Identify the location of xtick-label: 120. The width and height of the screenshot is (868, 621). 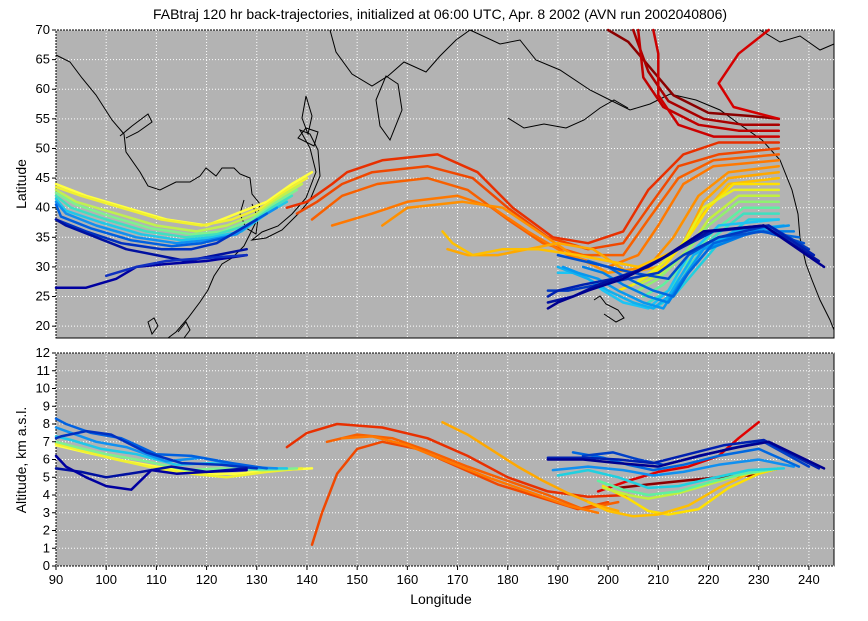
(207, 579).